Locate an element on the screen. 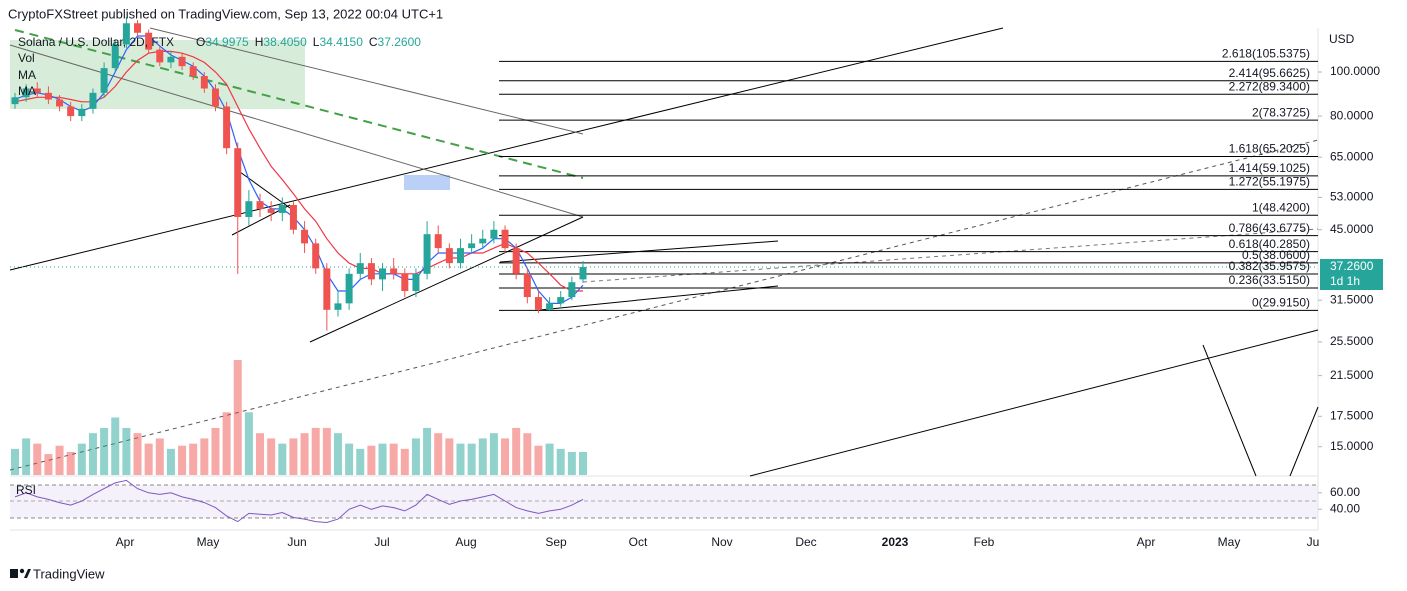 This screenshot has height=591, width=1407. fib-label: 0(29.9150) is located at coordinates (1281, 303).